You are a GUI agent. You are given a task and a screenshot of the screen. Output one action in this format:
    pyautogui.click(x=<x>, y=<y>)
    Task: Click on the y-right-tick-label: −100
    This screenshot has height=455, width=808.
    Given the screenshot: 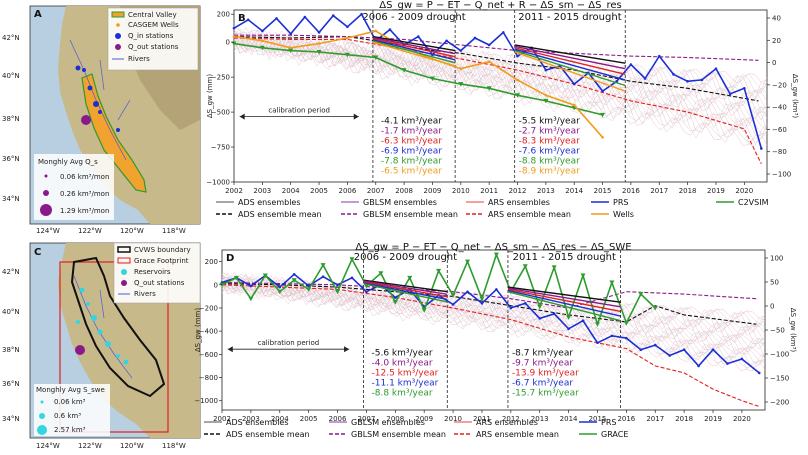 What is the action you would take?
    pyautogui.click(x=781, y=175)
    